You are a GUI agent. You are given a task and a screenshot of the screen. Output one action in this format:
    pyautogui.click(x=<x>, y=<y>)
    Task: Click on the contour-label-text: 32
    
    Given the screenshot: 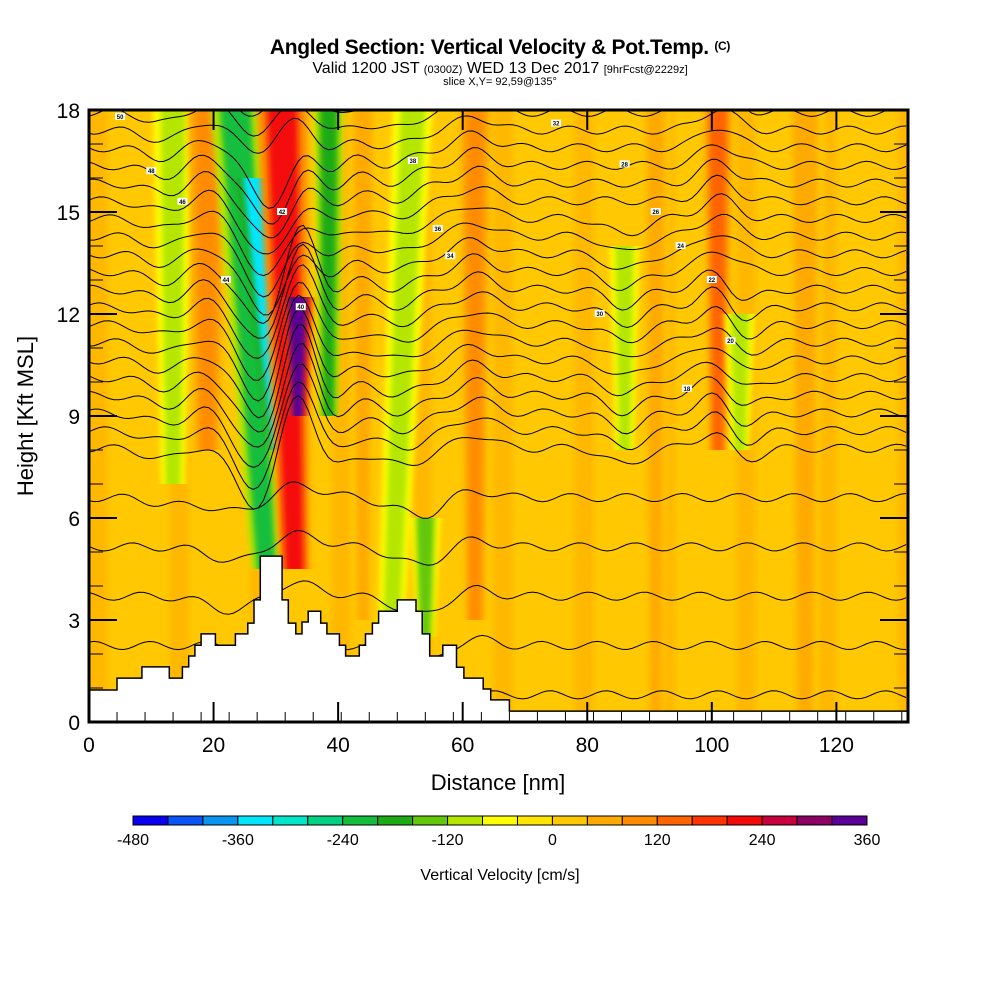 What is the action you would take?
    pyautogui.click(x=556, y=125)
    